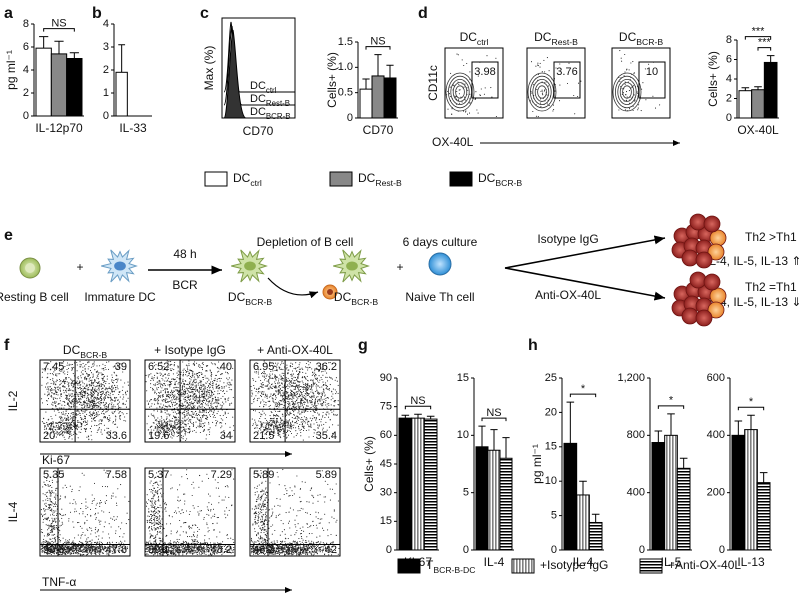  I want to click on quadrant-value: 7.29, so click(221, 475).